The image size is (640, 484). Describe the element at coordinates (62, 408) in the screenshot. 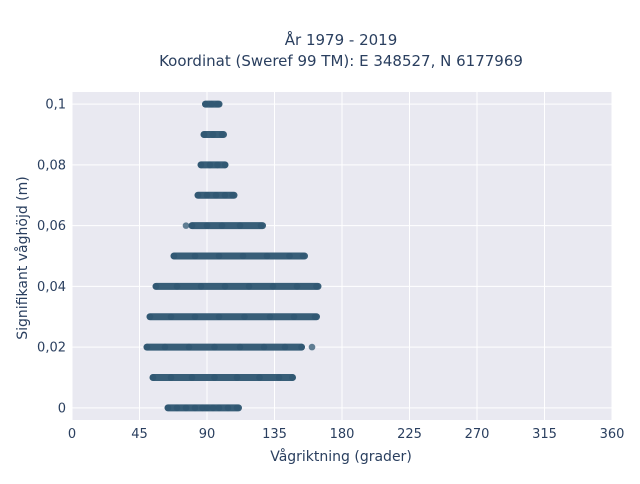

I see `y-tick-label: 0` at that location.